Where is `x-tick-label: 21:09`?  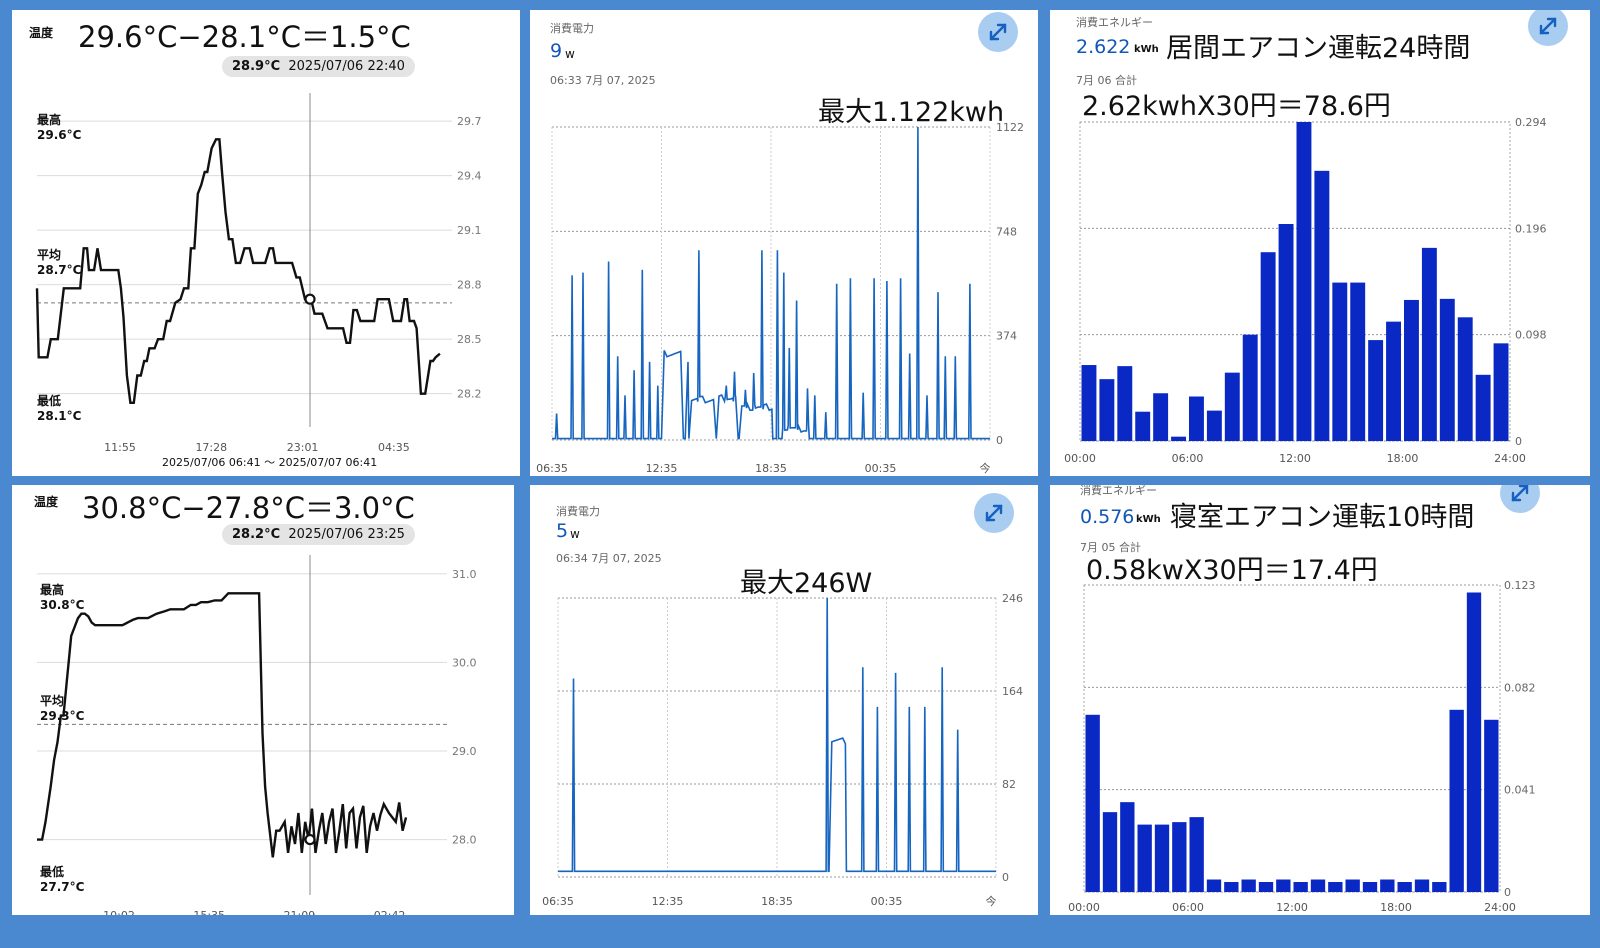 x-tick-label: 21:09 is located at coordinates (300, 912).